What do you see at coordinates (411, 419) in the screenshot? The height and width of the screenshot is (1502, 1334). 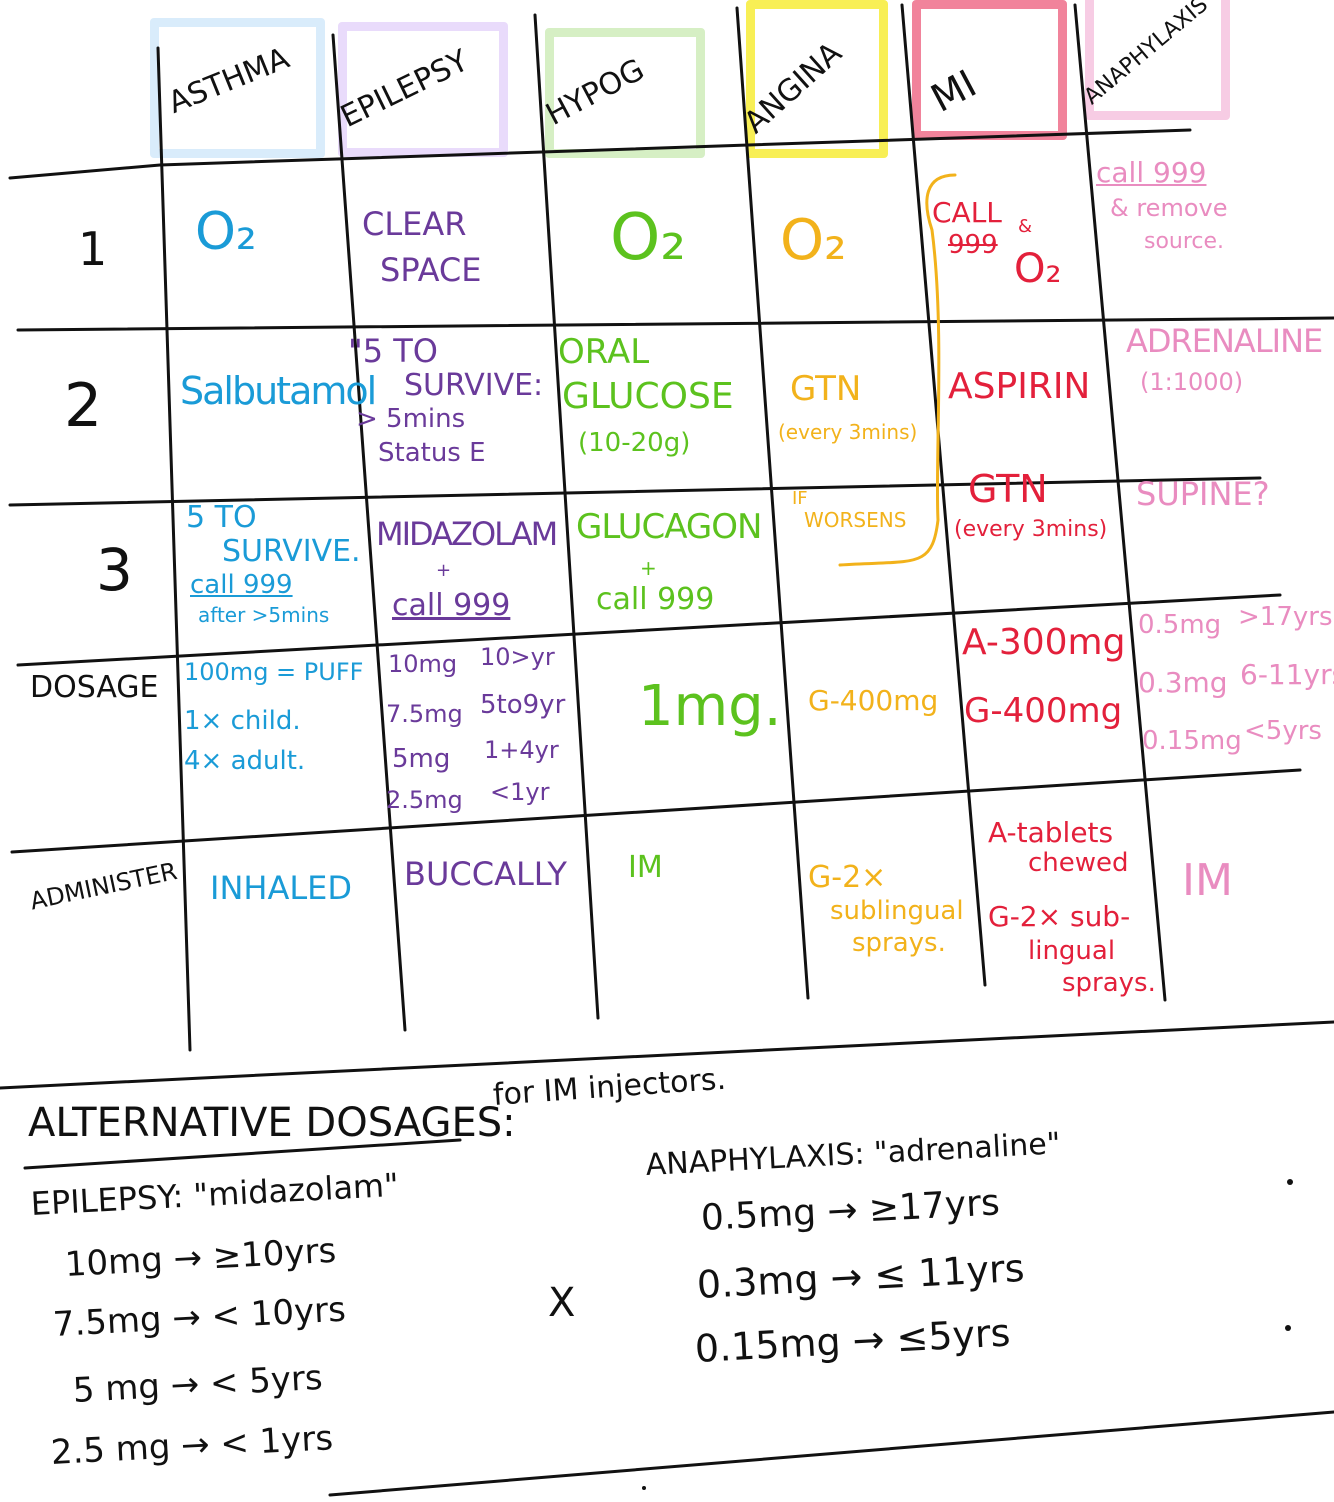 I see `epilepsy-step-2-c: > 5mins` at bounding box center [411, 419].